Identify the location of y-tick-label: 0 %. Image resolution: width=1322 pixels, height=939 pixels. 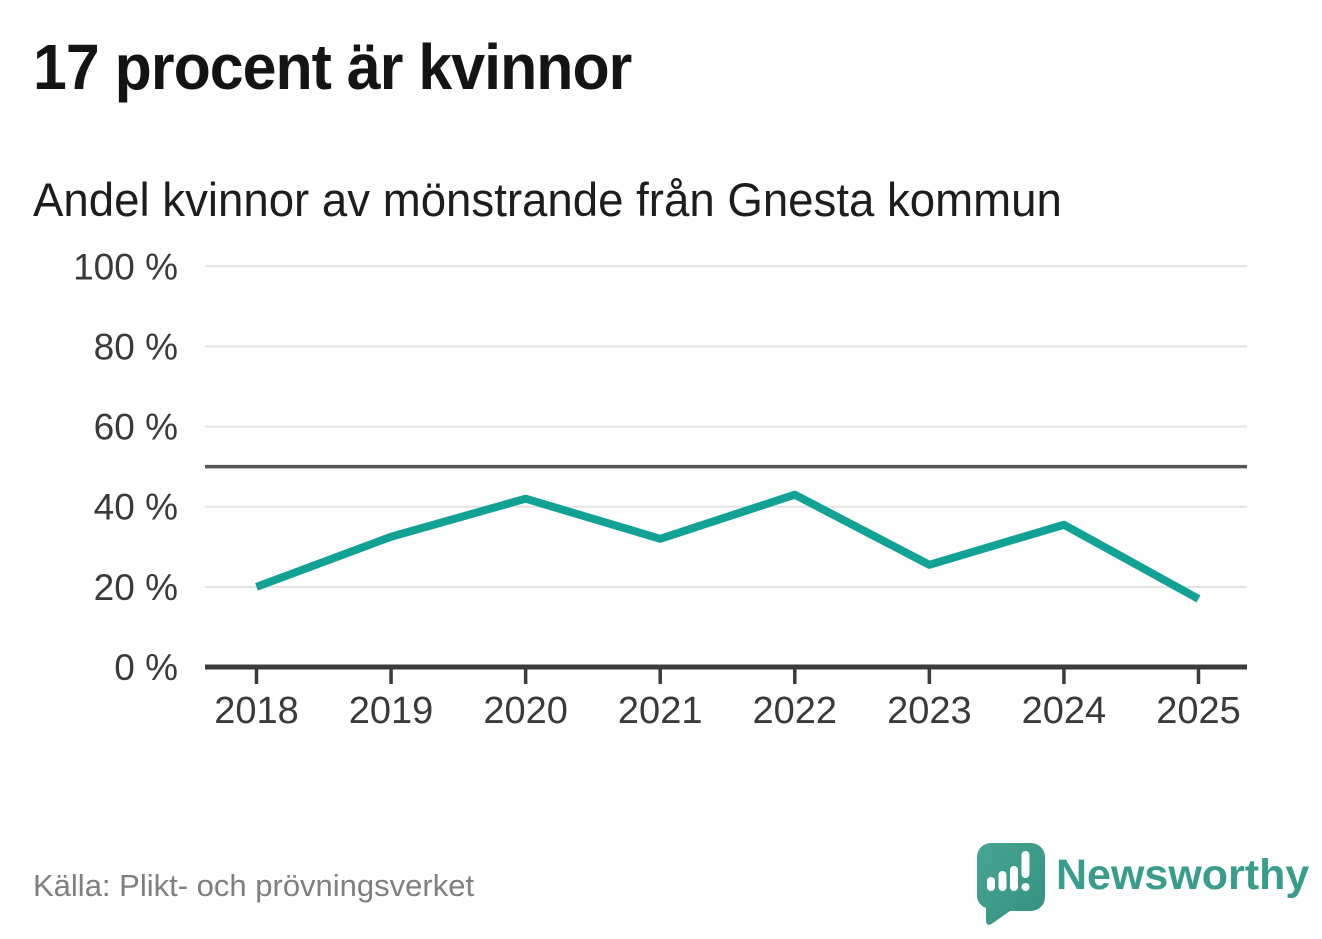
(146, 667).